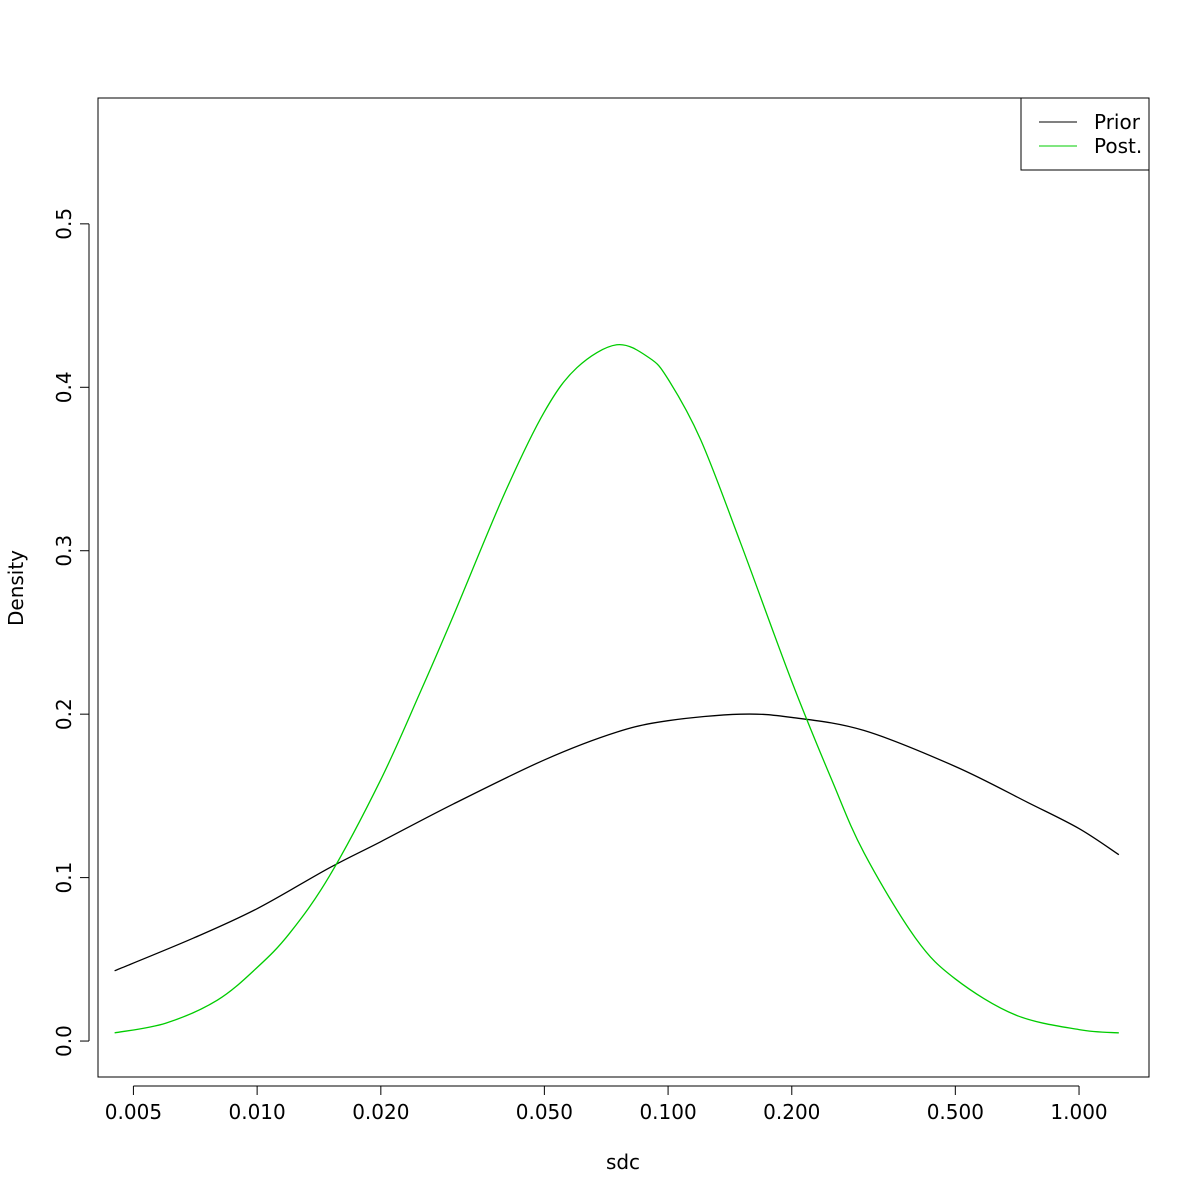 The width and height of the screenshot is (1200, 1200). What do you see at coordinates (71, 632) in the screenshot?
I see `y-axis: 0.0 0.1 0.2 0.3 0.4 0.5` at bounding box center [71, 632].